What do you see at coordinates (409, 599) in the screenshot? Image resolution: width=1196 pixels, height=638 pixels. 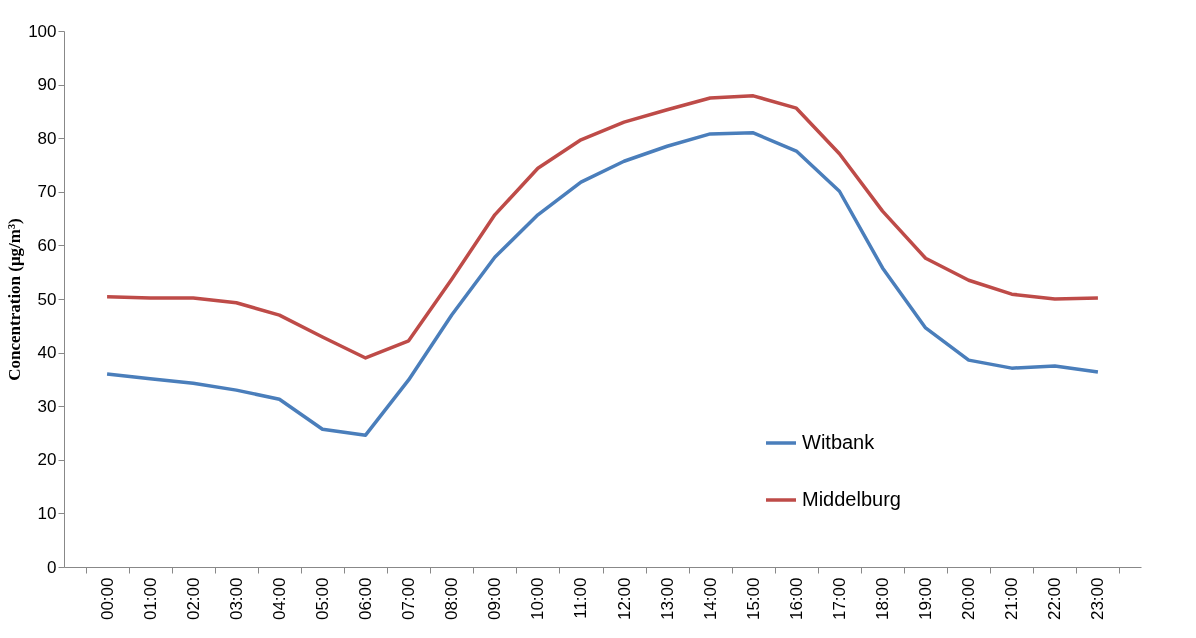 I see `x-tick-label: 07:00` at bounding box center [409, 599].